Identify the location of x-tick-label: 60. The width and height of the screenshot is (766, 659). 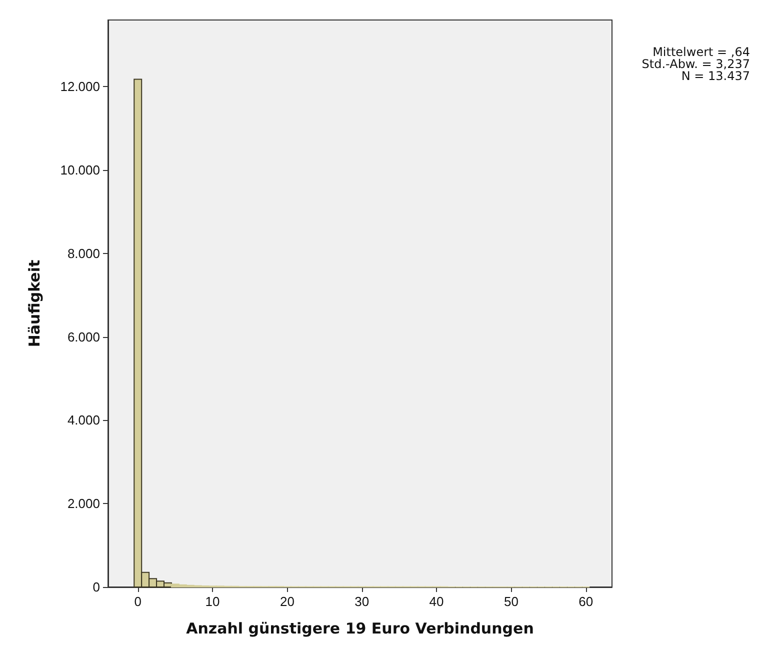
(586, 601).